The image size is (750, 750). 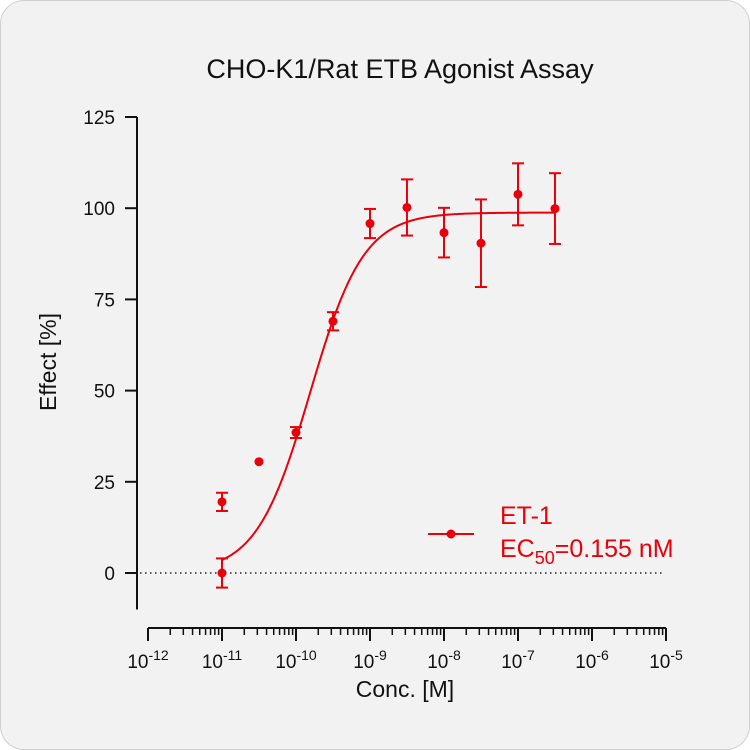 What do you see at coordinates (109, 574) in the screenshot?
I see `y-tick-label: 0` at bounding box center [109, 574].